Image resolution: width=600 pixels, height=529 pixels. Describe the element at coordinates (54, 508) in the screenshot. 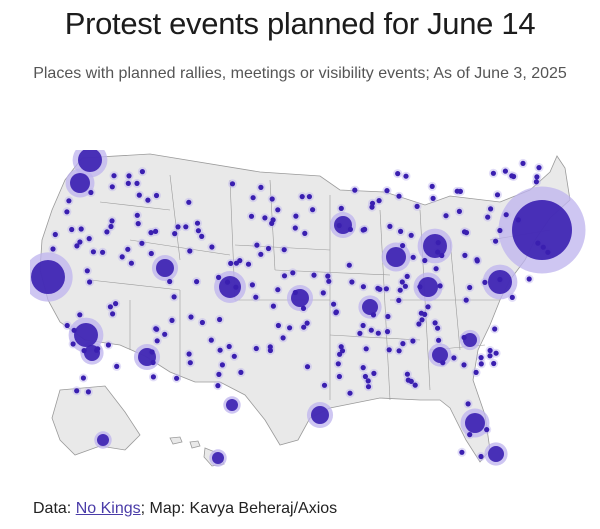

I see `source-prefix: Data:` at that location.